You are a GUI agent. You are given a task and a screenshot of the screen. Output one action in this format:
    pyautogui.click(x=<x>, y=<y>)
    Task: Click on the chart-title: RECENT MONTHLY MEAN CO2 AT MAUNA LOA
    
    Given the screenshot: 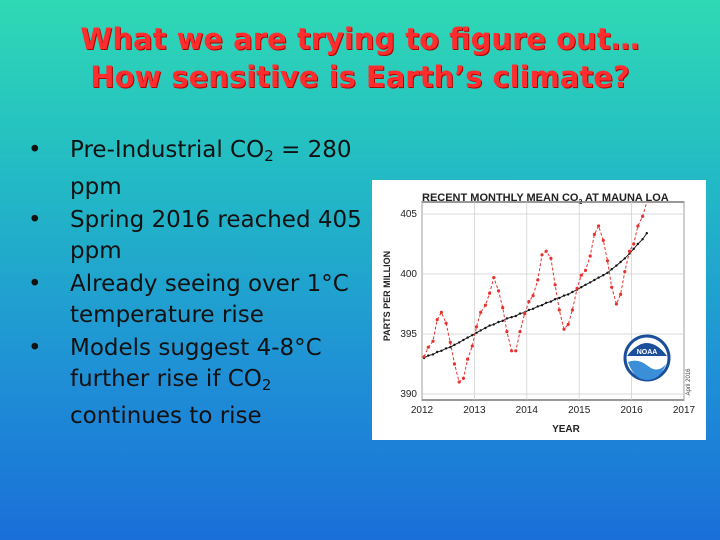 What is the action you would take?
    pyautogui.click(x=545, y=199)
    